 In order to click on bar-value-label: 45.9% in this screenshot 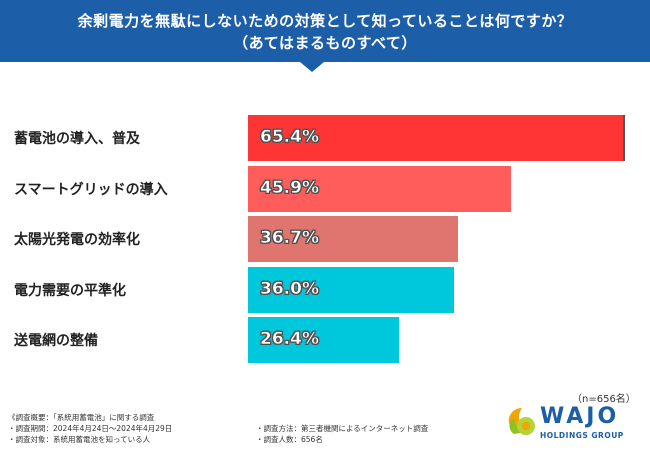, I will do `click(289, 187)`.